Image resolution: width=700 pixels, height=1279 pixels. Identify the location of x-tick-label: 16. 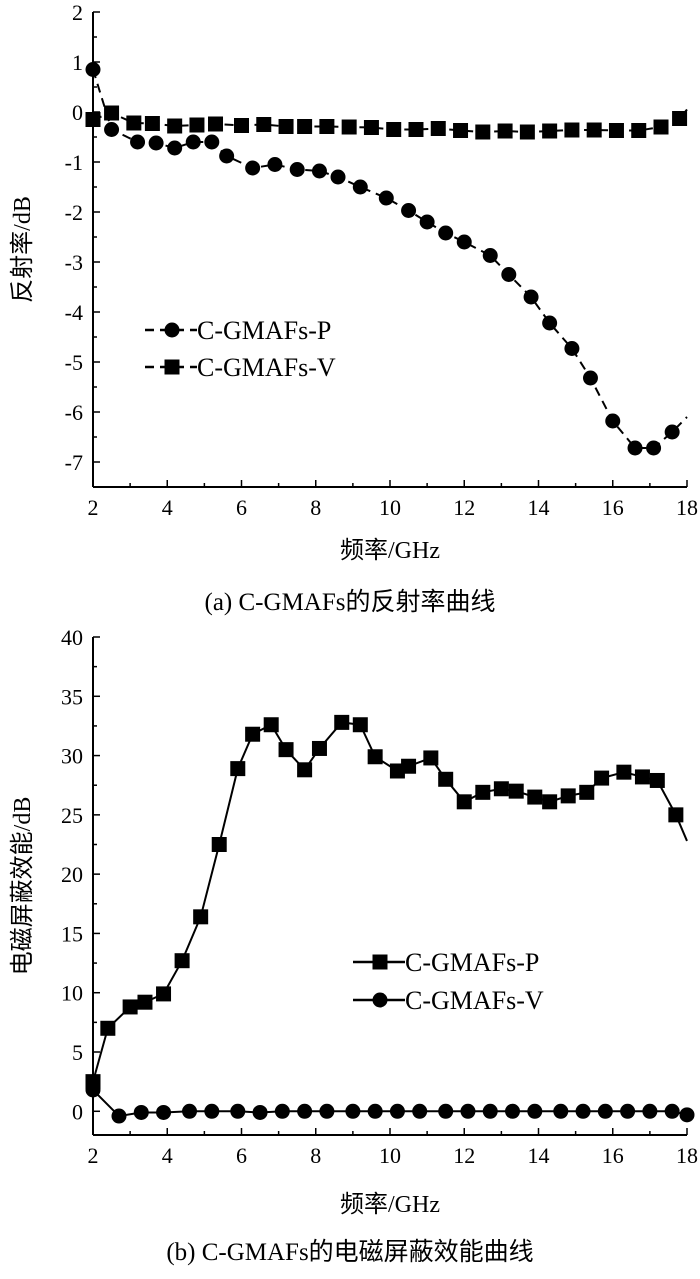
(613, 1155).